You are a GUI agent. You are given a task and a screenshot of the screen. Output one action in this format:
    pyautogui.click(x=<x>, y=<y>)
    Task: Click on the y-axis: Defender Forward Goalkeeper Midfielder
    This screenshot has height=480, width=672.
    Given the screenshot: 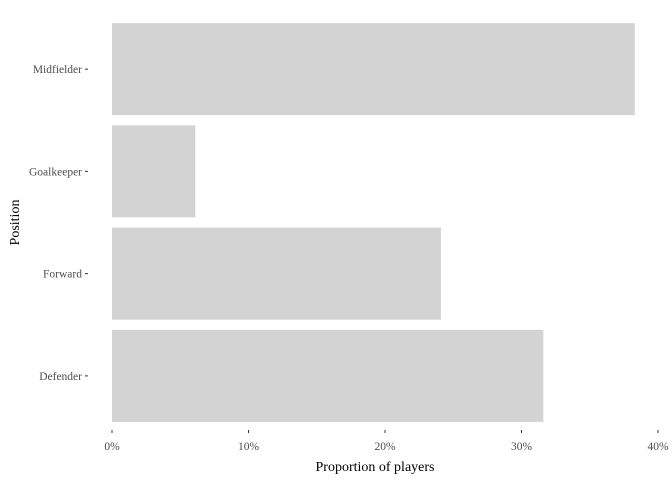 What is the action you would take?
    pyautogui.click(x=58, y=223)
    